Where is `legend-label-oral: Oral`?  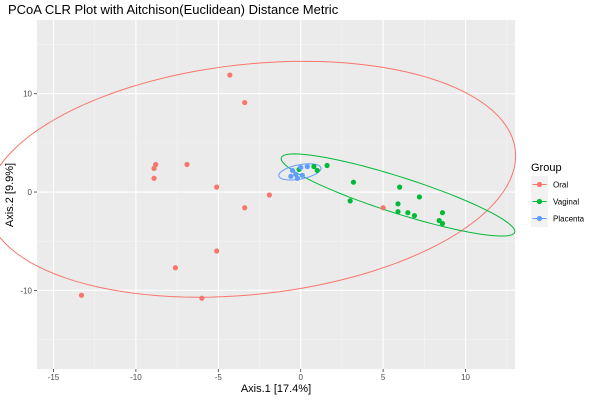 legend-label-oral: Oral is located at coordinates (560, 185).